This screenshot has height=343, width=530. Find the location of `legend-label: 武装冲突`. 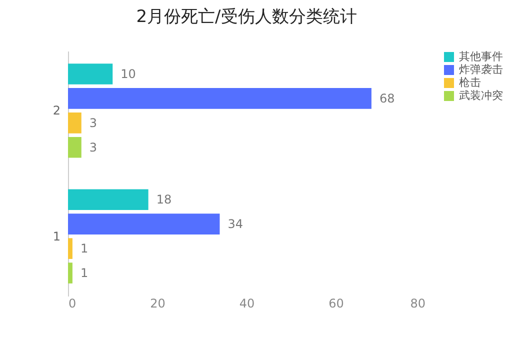

legend-label: 武装冲突 is located at coordinates (481, 95).